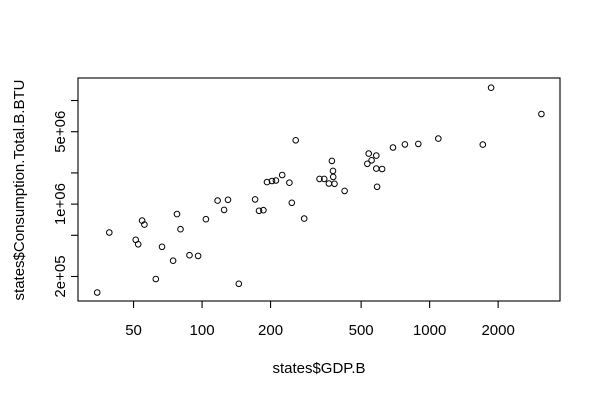  I want to click on y-axis-tick-label: 2e+05, so click(60, 276).